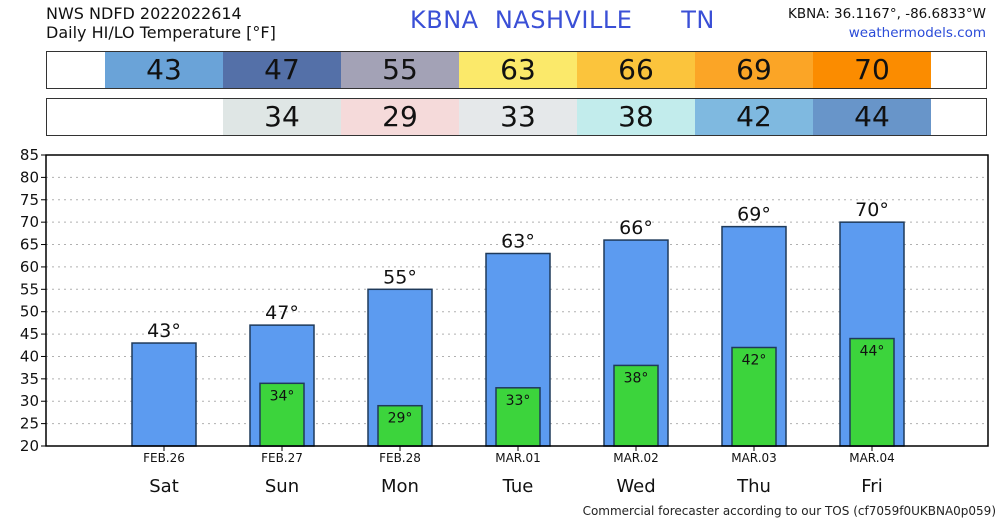 This screenshot has height=520, width=1000. Describe the element at coordinates (917, 33) in the screenshot. I see `site-link: weathermodels.com` at that location.